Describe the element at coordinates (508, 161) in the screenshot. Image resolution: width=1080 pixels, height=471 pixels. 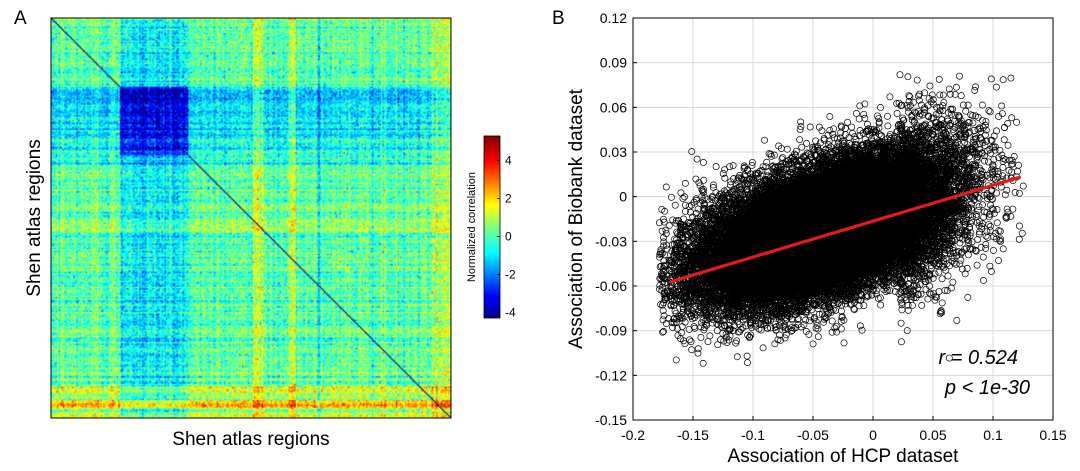
I see `colorbar-tick-label: 4` at that location.